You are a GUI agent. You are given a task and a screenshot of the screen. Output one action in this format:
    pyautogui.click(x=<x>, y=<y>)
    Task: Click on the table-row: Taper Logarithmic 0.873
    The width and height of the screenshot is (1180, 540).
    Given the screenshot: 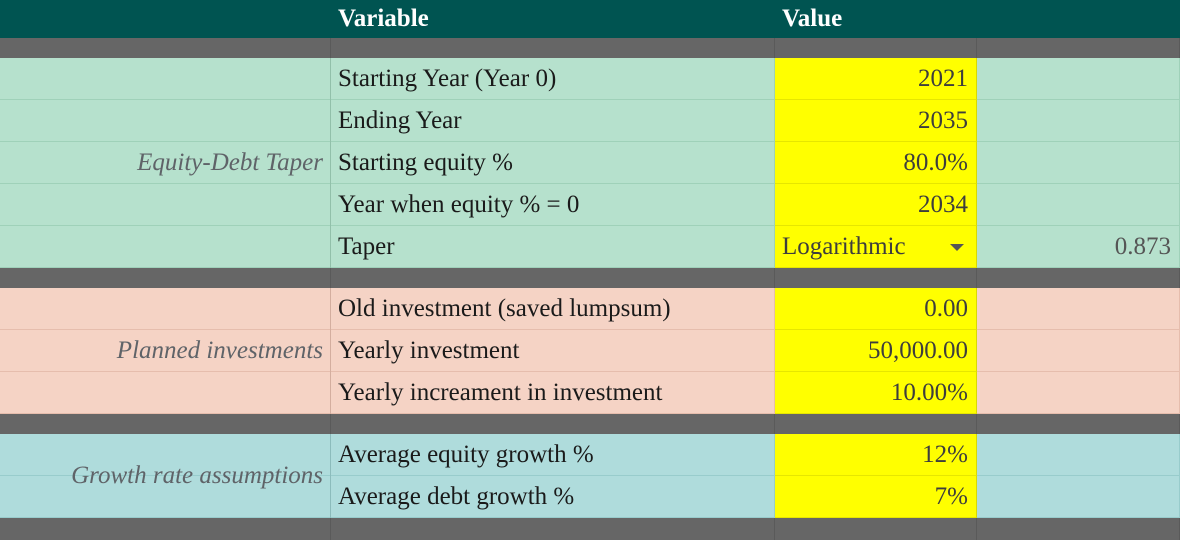 What is the action you would take?
    pyautogui.click(x=590, y=247)
    